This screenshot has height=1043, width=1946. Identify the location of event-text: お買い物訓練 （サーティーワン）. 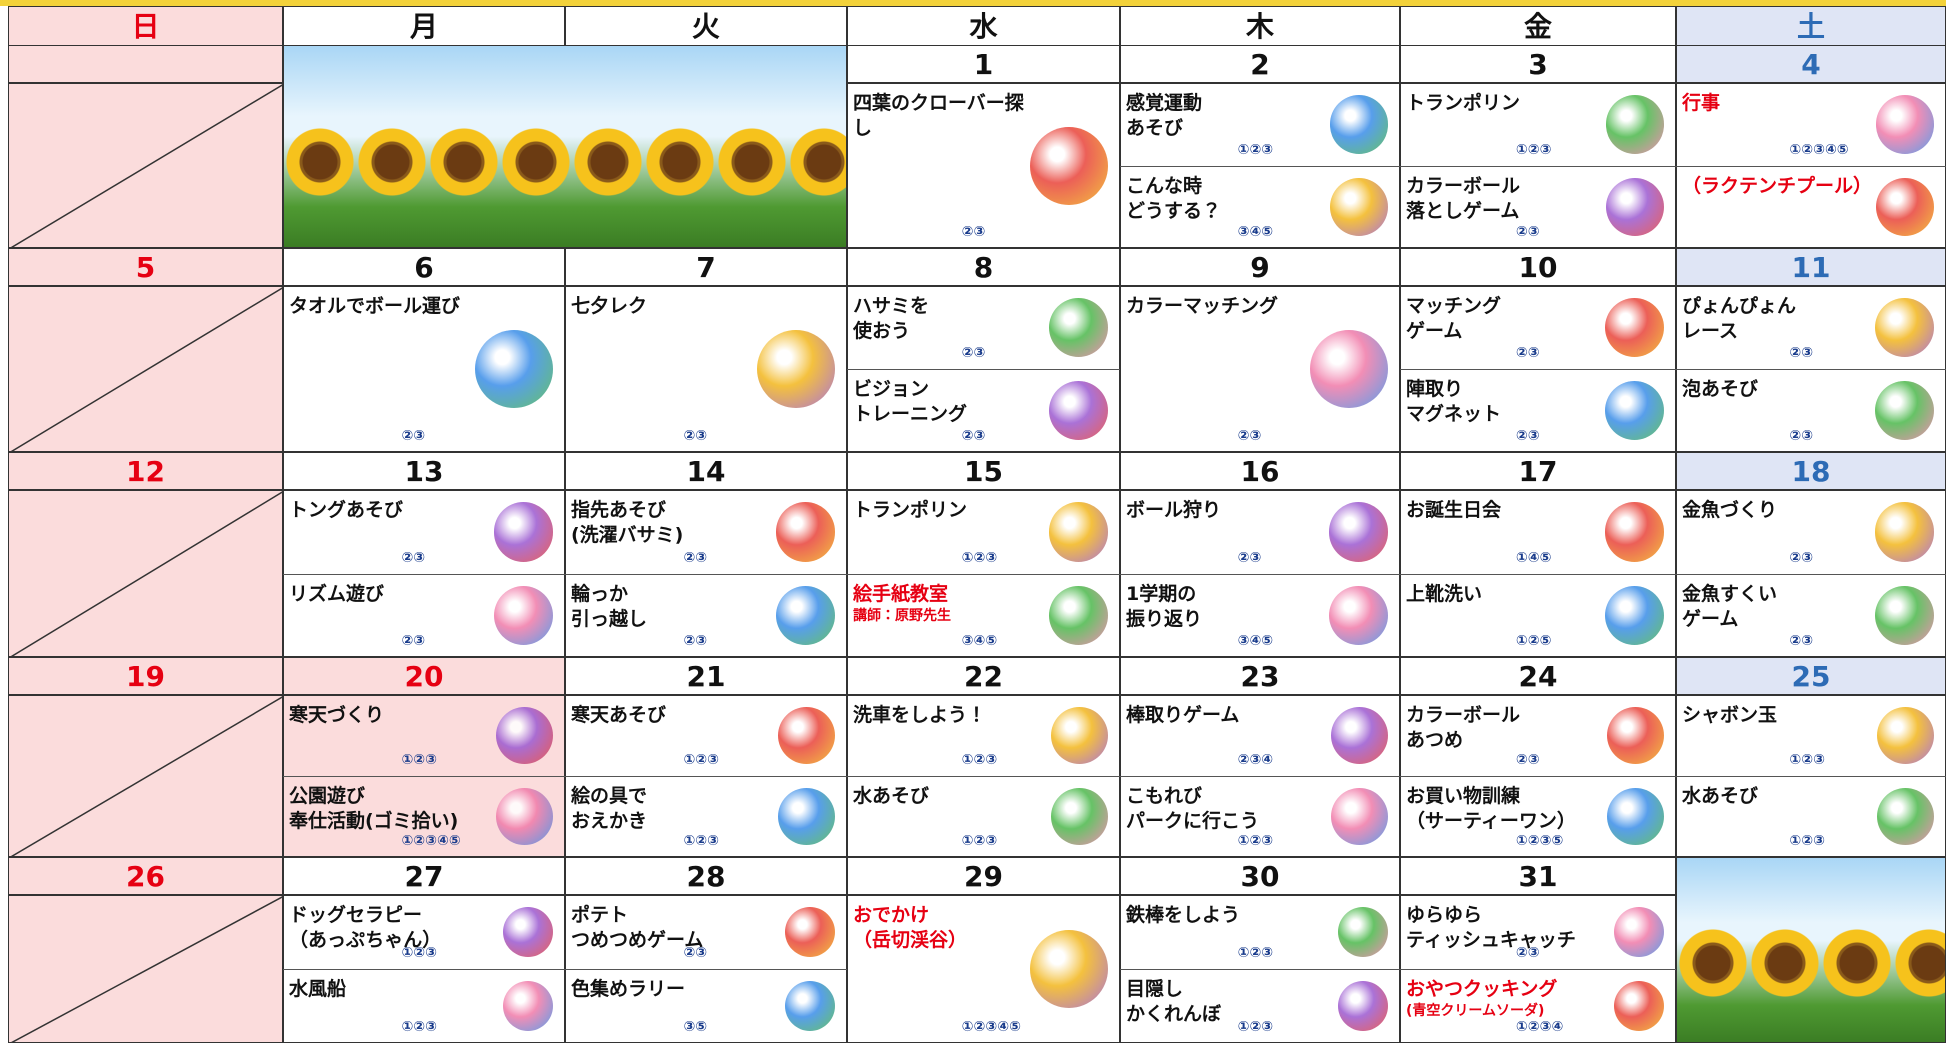
(1491, 808).